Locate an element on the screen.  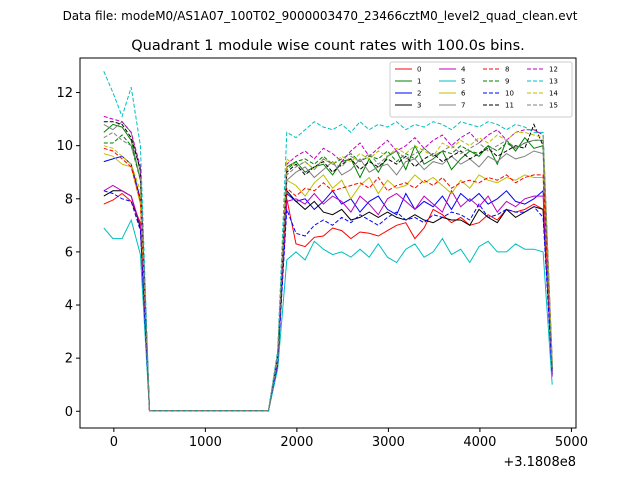
y-tick-label: 2 is located at coordinates (69, 359).